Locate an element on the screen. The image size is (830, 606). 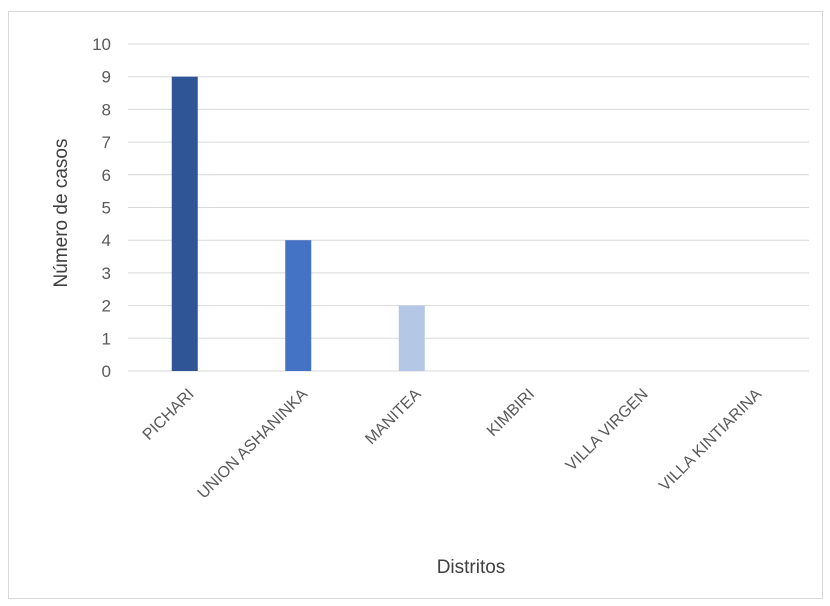
y-tick-label: 10 is located at coordinates (101, 44).